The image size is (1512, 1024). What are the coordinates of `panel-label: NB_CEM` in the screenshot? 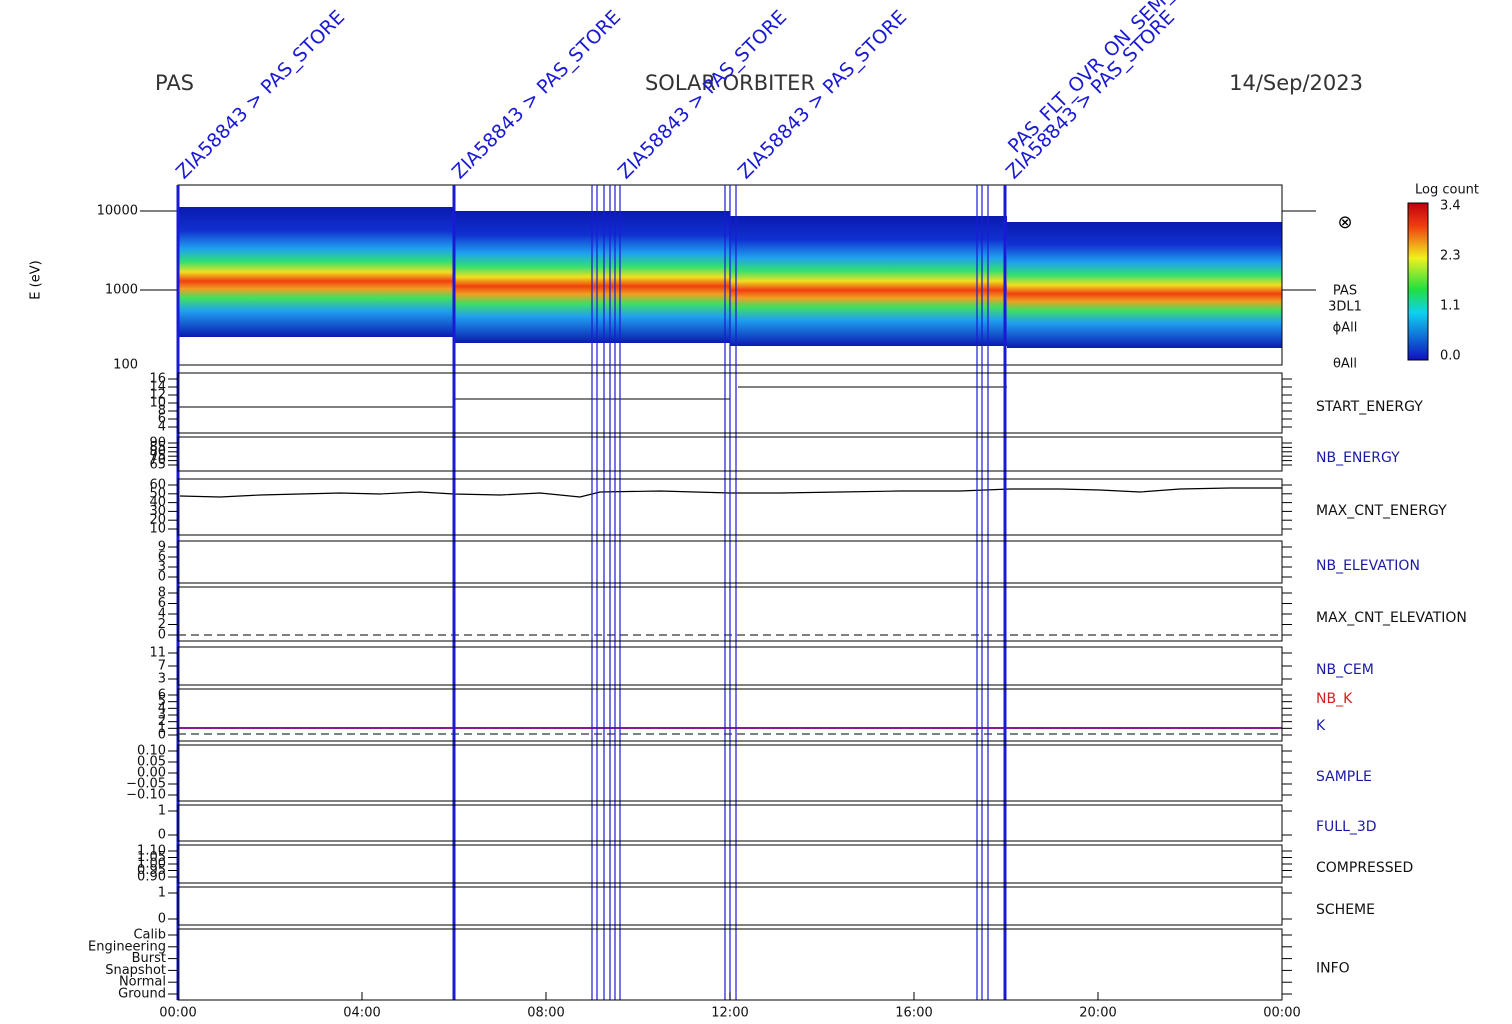 It's located at (1345, 670).